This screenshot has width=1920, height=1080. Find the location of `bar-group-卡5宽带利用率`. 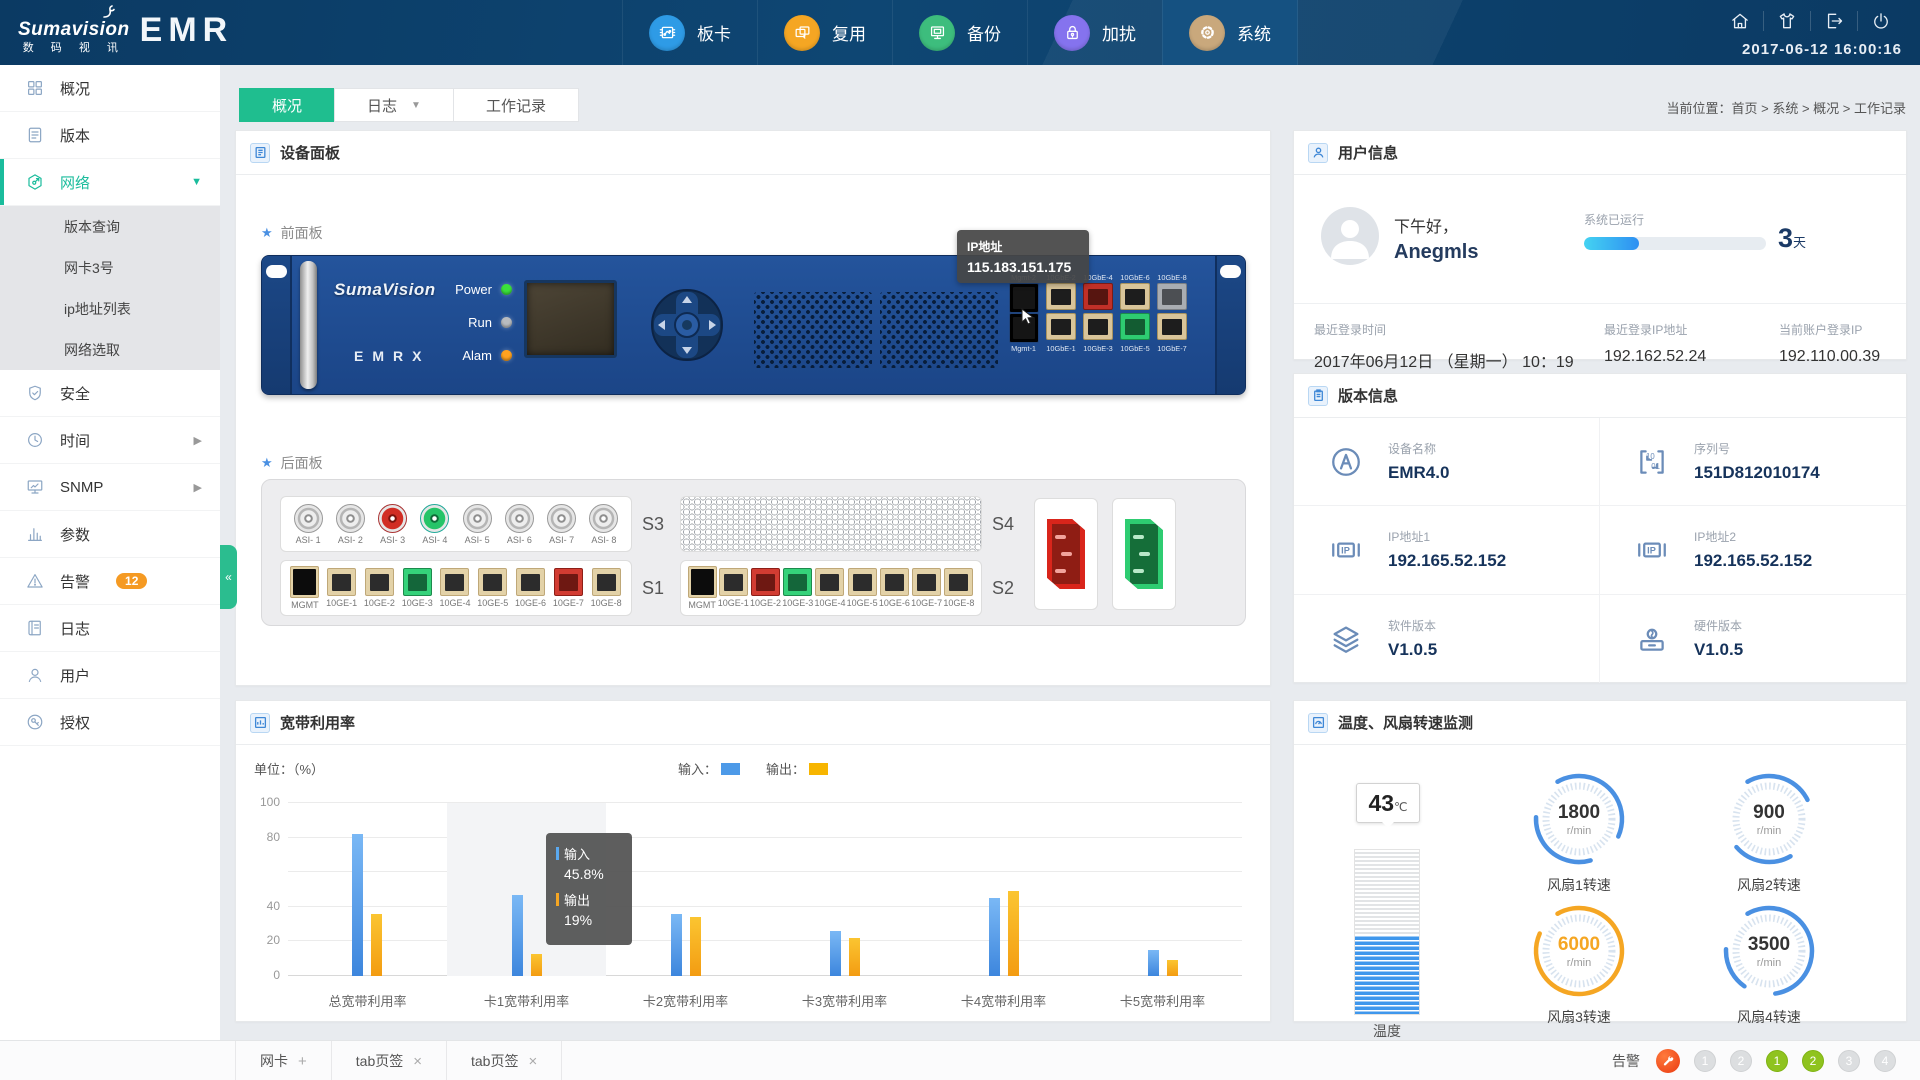

bar-group-卡5宽带利用率 is located at coordinates (1162, 963).